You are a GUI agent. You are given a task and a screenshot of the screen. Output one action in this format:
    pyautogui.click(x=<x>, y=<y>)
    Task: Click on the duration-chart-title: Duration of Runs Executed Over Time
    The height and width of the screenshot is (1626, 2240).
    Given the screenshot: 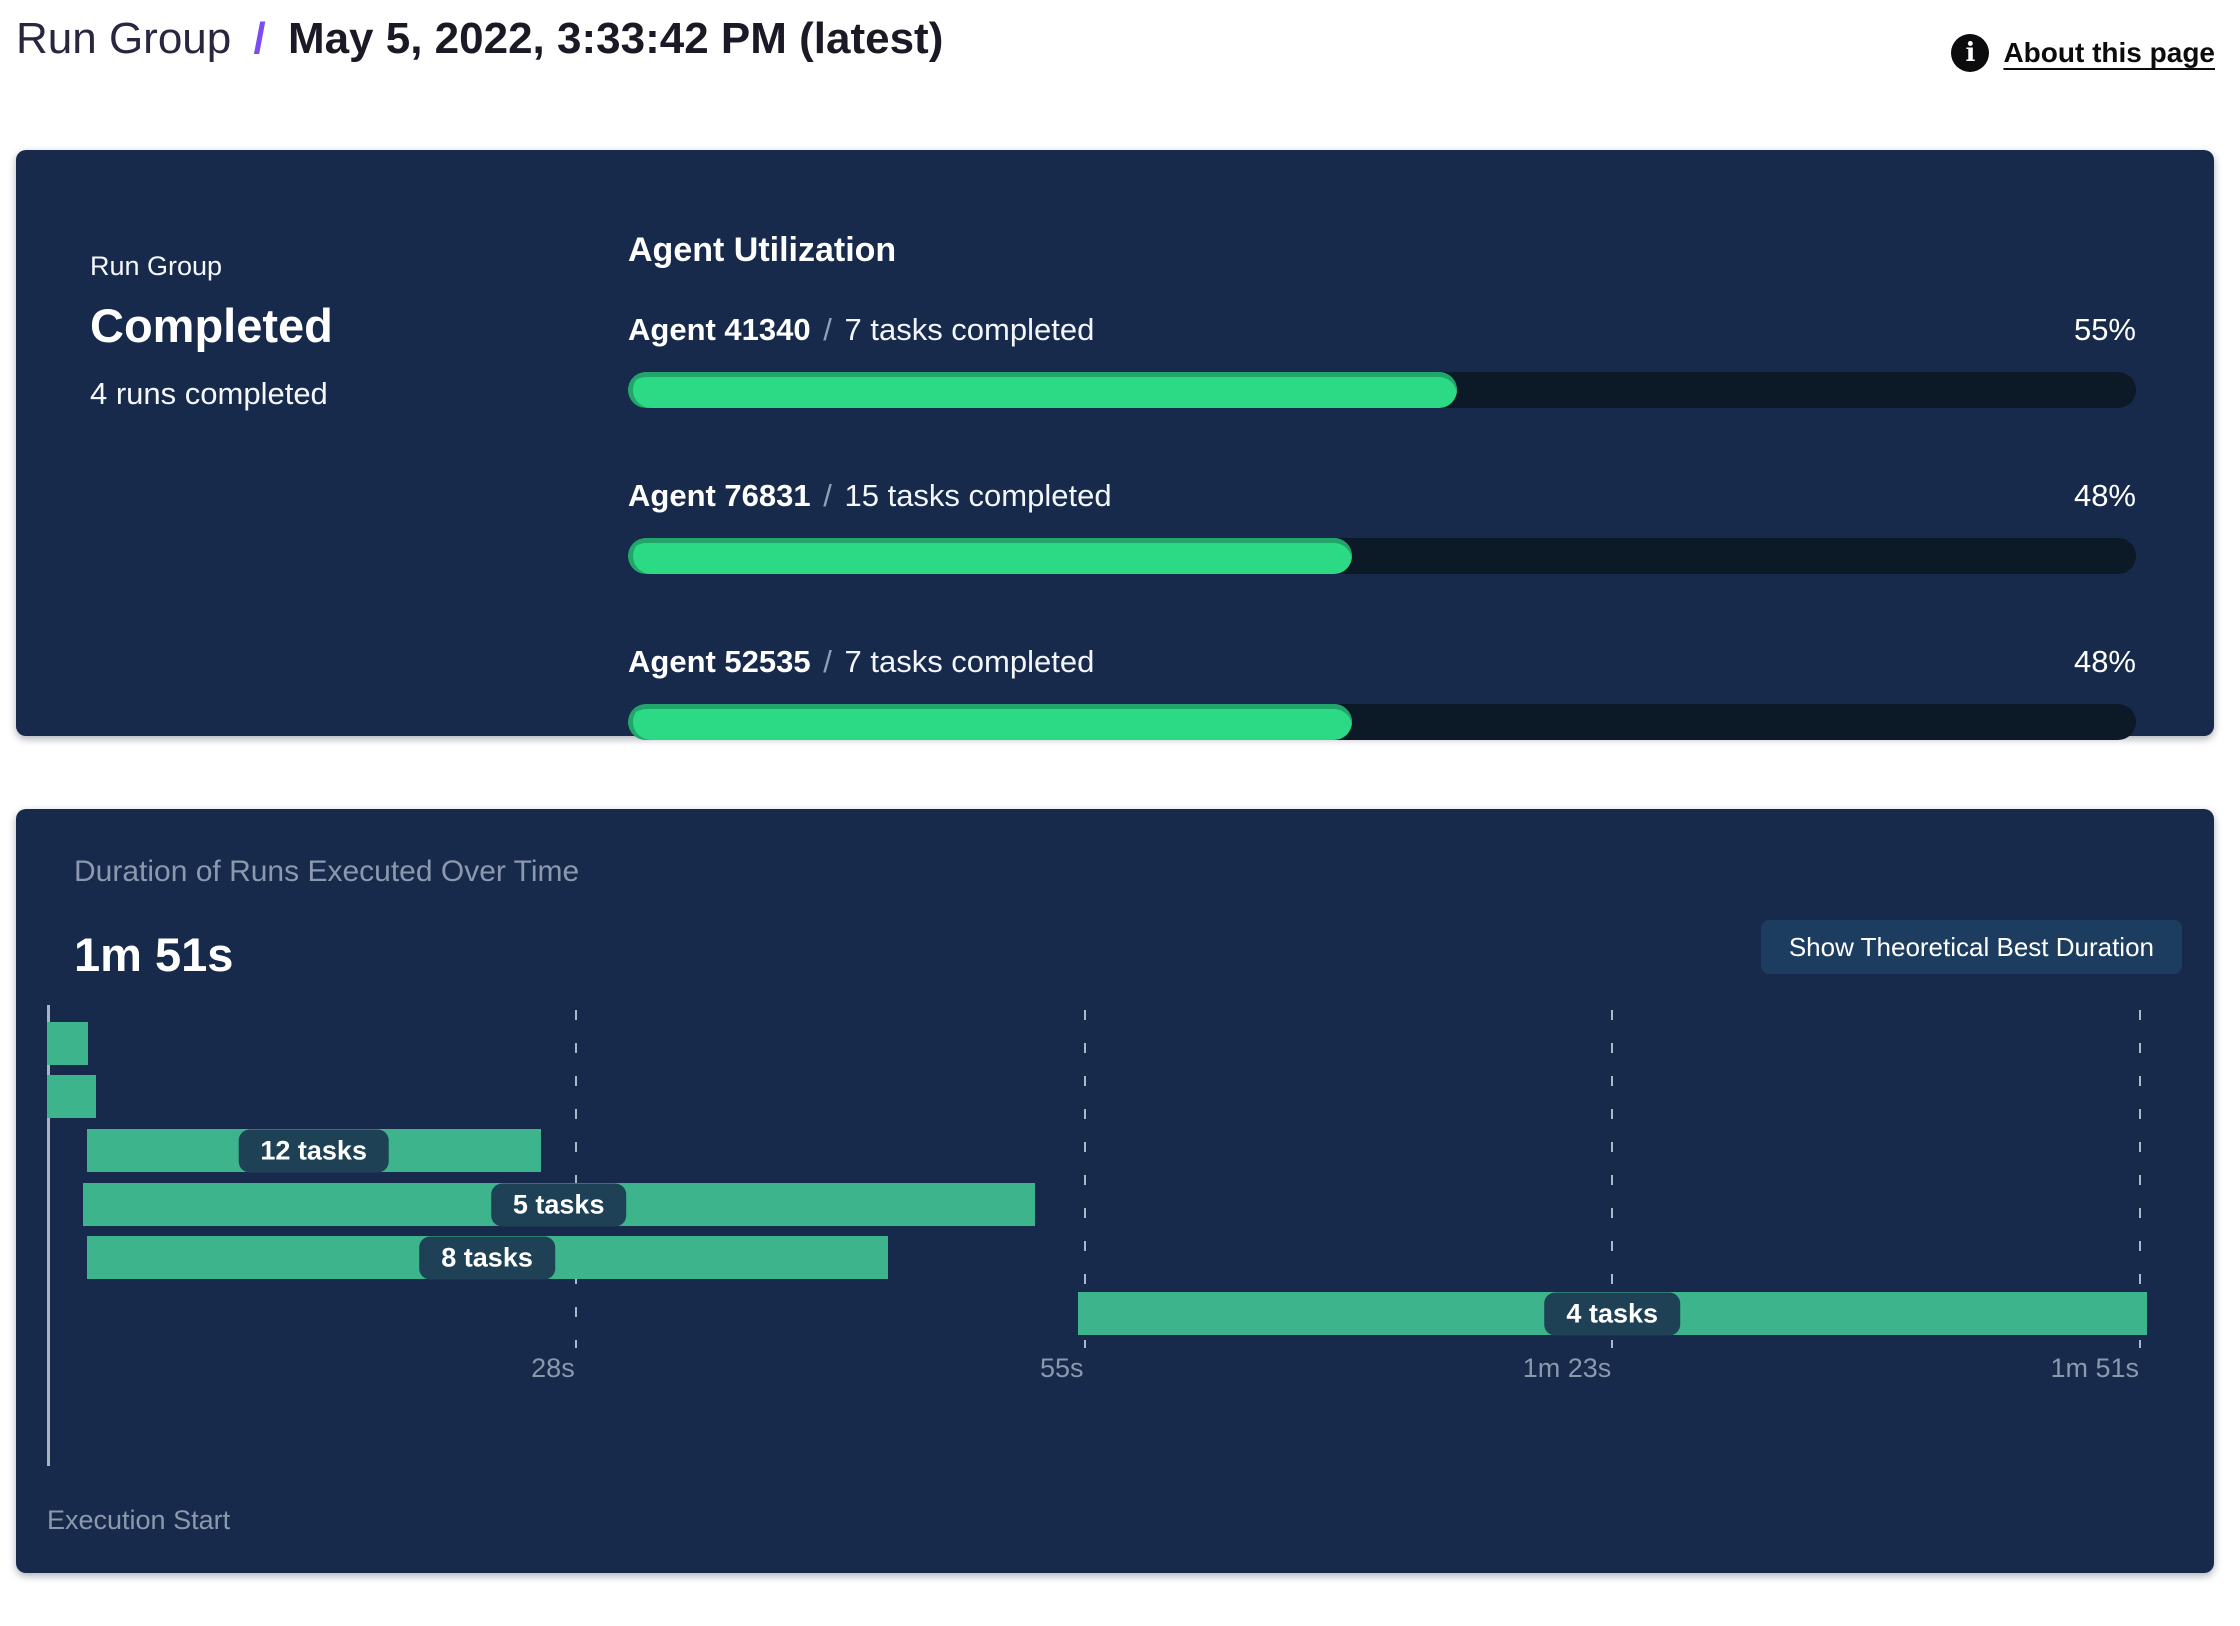 What is the action you would take?
    pyautogui.click(x=327, y=871)
    